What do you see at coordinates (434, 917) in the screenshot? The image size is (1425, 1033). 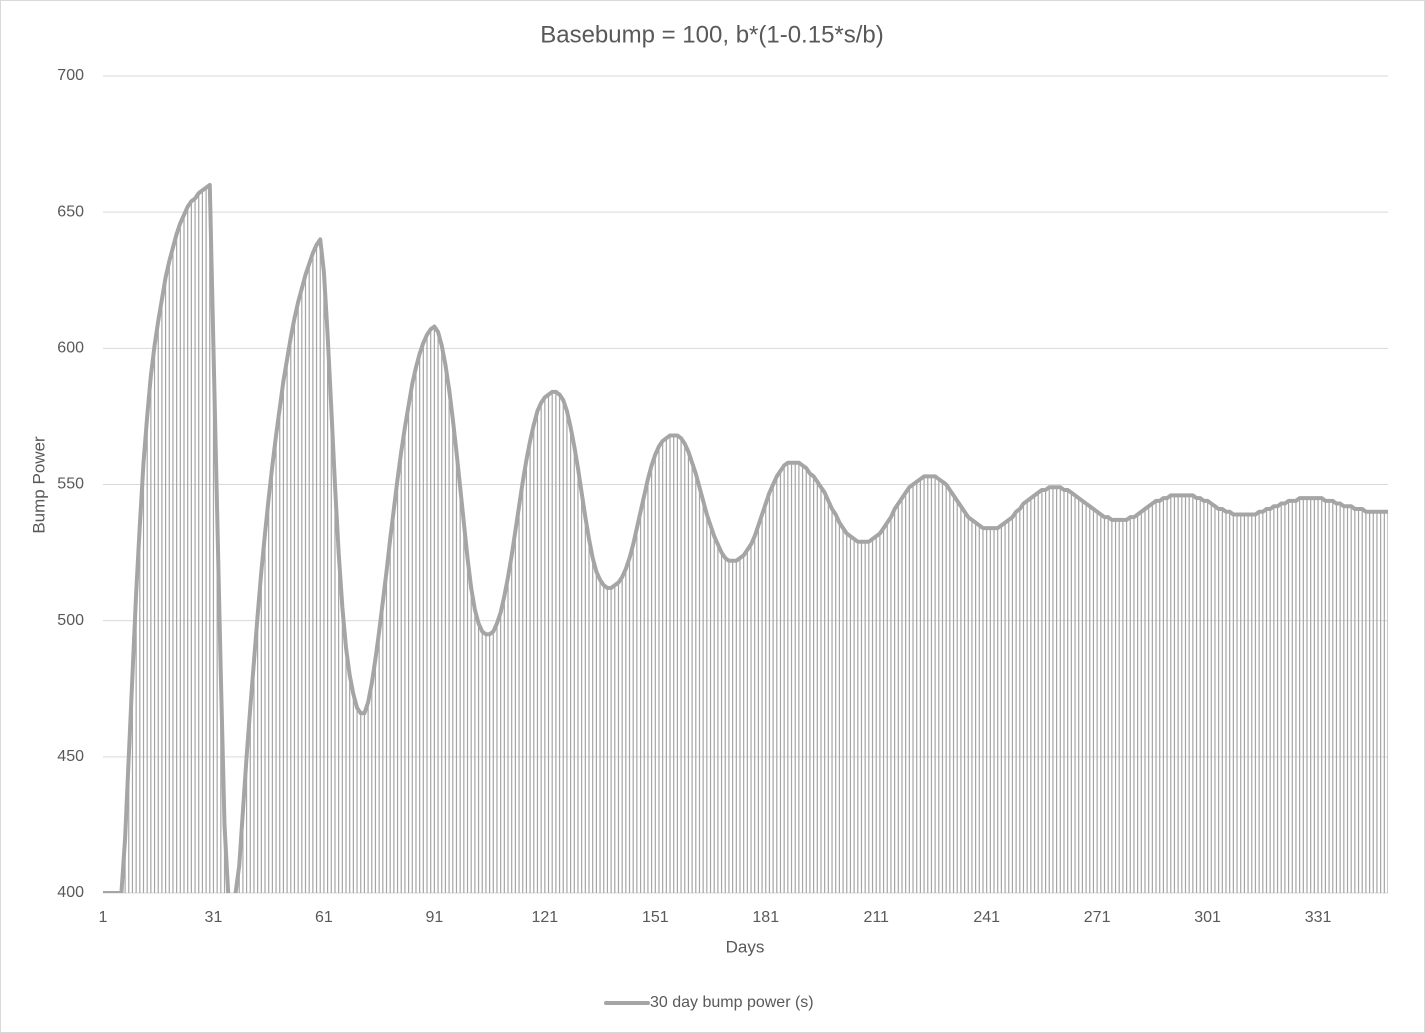 I see `x-tick-label: 91` at bounding box center [434, 917].